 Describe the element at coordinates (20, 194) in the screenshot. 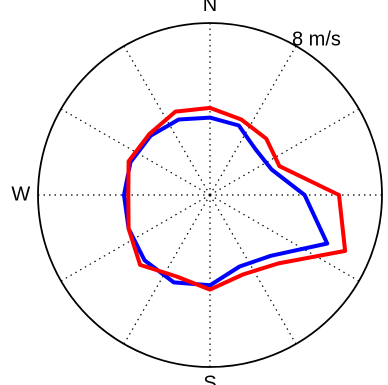

I see `compass-label: W` at that location.